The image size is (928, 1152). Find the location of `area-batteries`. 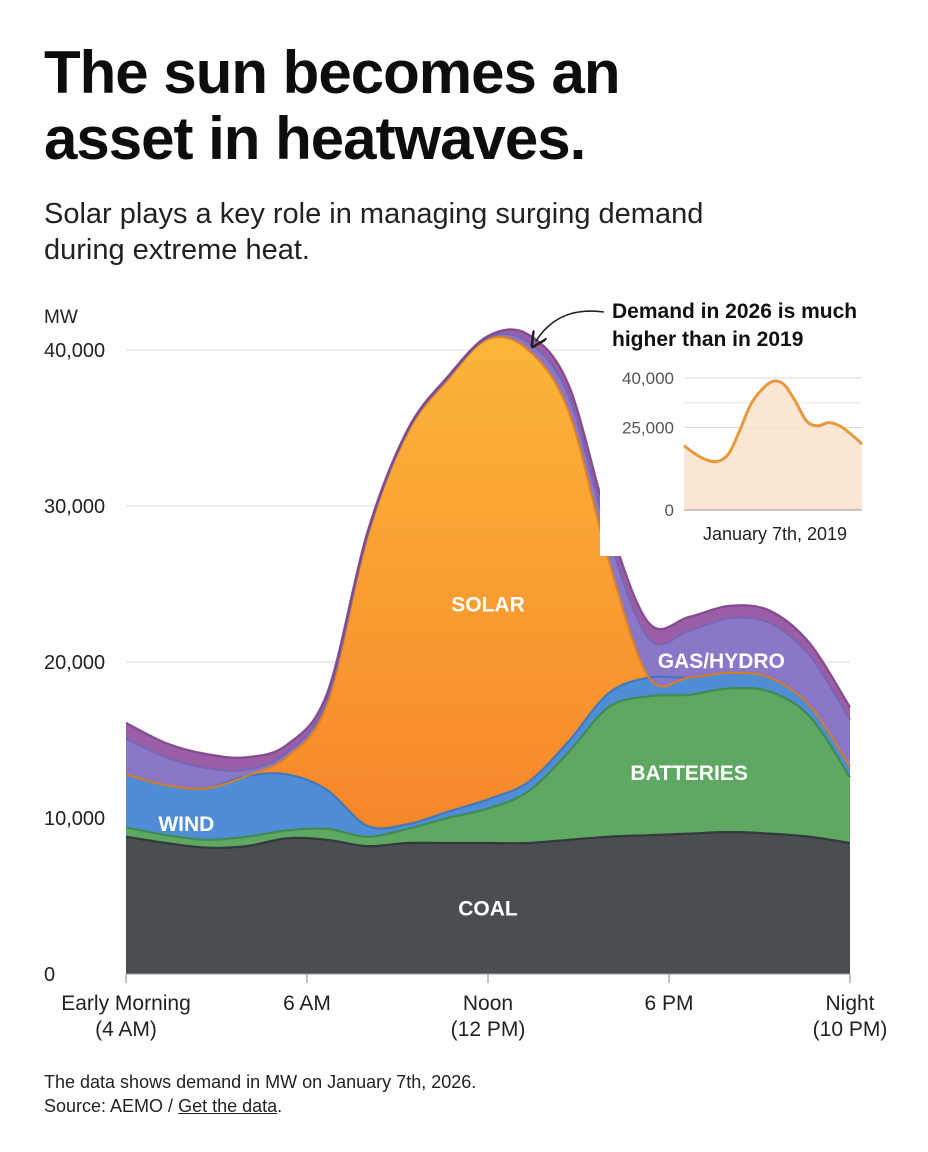

area-batteries is located at coordinates (488, 768).